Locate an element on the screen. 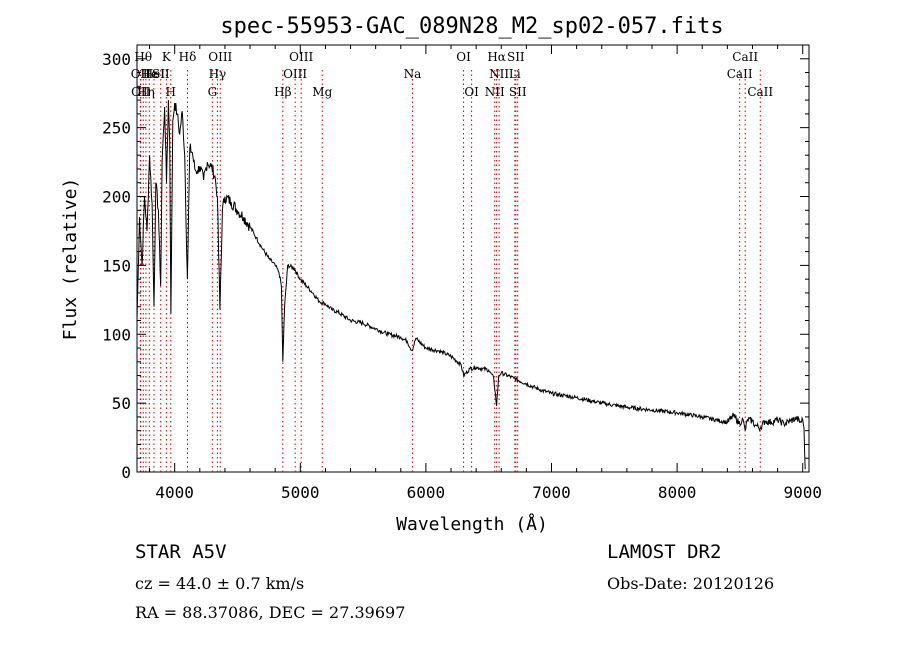 The height and width of the screenshot is (650, 900). object-class: STAR A5V is located at coordinates (181, 552).